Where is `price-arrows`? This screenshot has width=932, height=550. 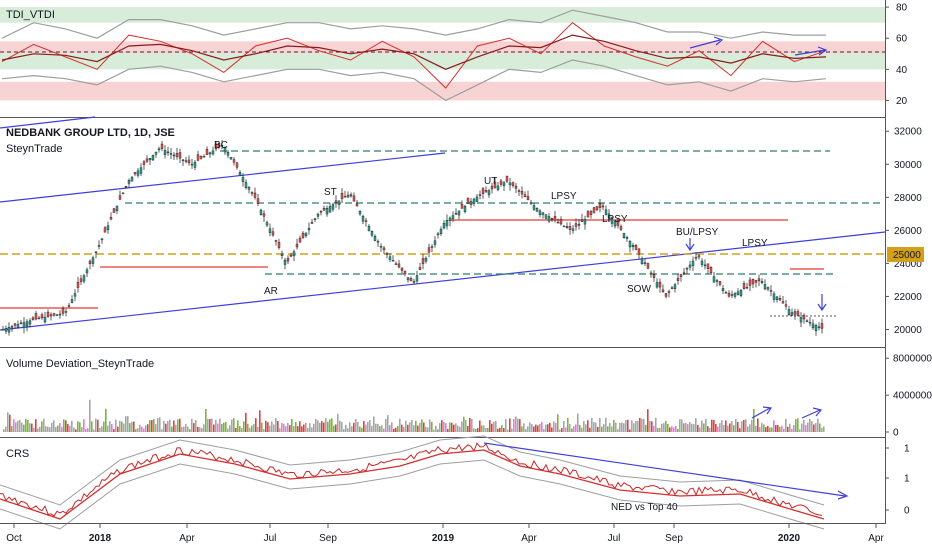 price-arrows is located at coordinates (756, 275).